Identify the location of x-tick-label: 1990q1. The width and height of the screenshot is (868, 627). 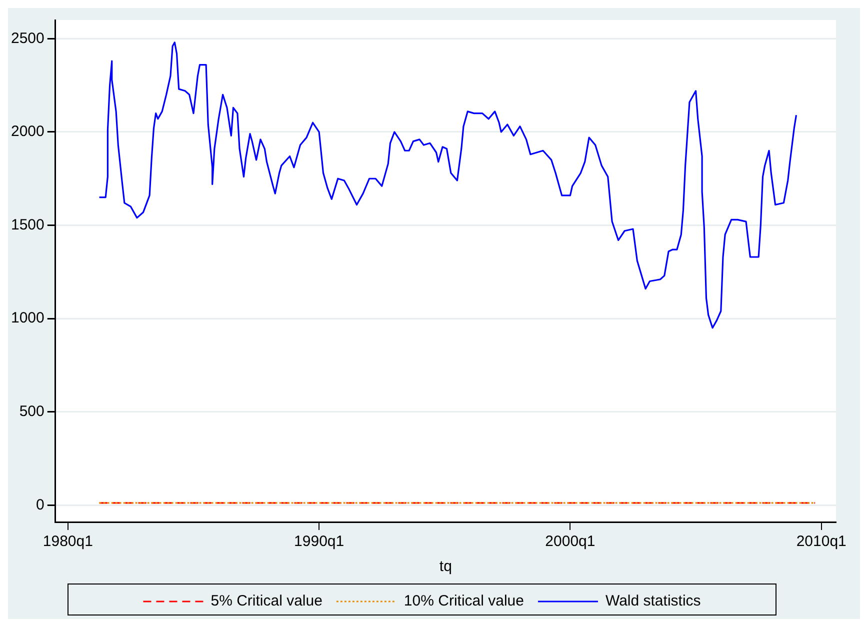
(319, 541).